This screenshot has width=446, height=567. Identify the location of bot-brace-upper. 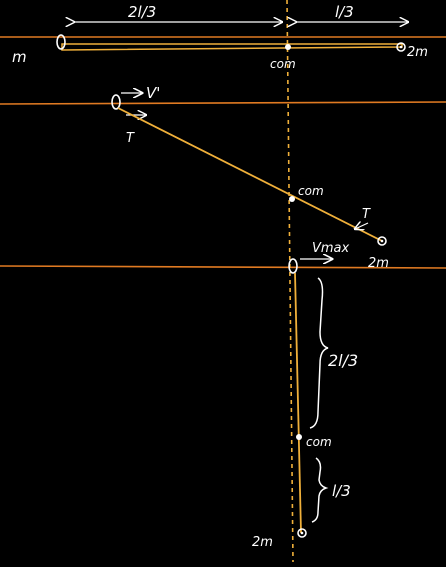
(319, 353).